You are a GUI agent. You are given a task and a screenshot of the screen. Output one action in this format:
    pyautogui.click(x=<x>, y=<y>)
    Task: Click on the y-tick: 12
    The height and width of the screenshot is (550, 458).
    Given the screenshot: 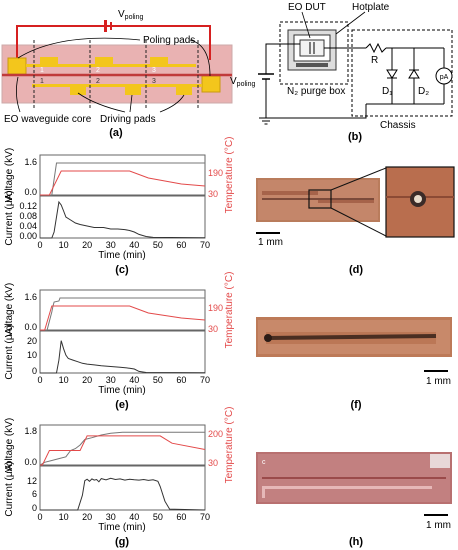 What is the action you would take?
    pyautogui.click(x=32, y=481)
    